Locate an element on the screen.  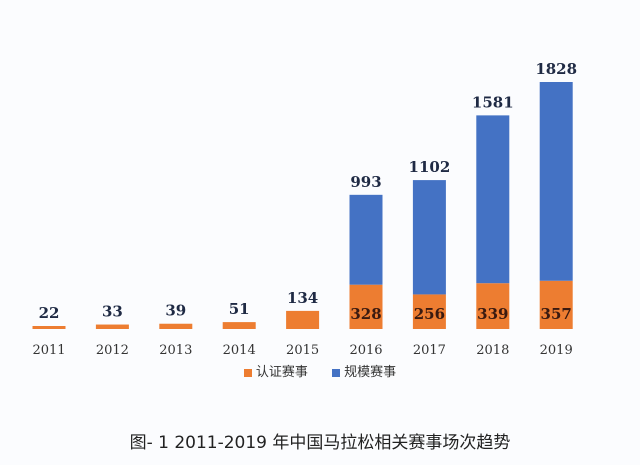
chart-title: 图- 1 2011-2019 年中国马拉松相关赛事场次趋势 is located at coordinates (320, 443).